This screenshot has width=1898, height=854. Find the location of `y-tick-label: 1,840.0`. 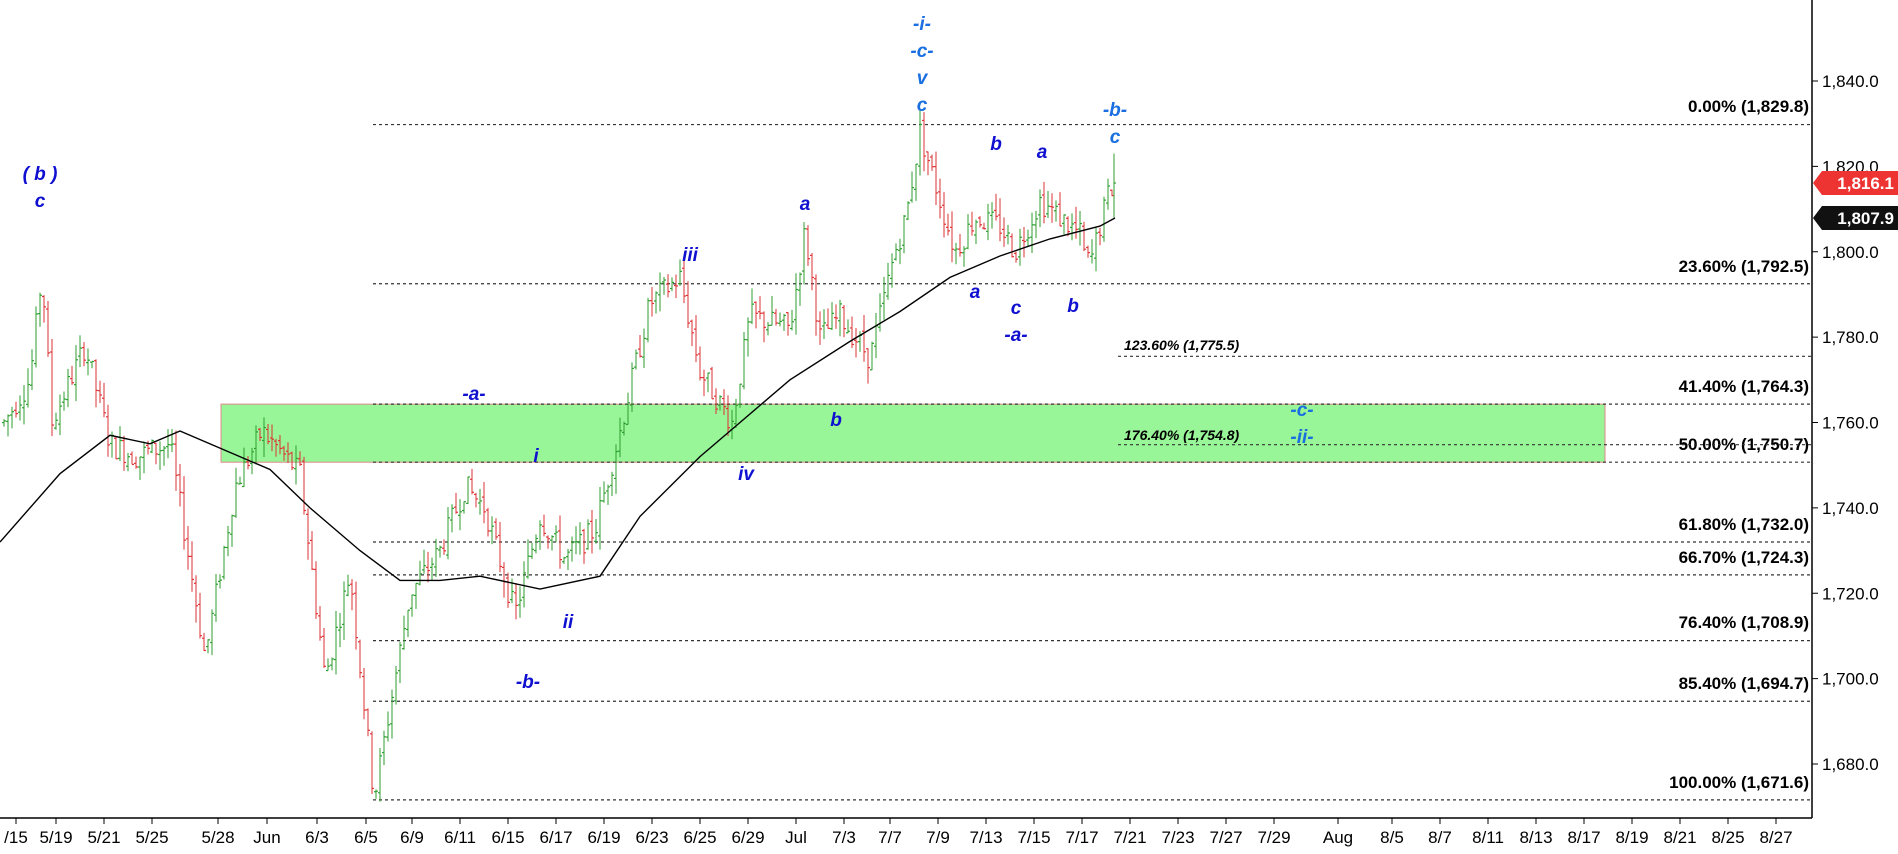

y-tick-label: 1,840.0 is located at coordinates (1850, 81).